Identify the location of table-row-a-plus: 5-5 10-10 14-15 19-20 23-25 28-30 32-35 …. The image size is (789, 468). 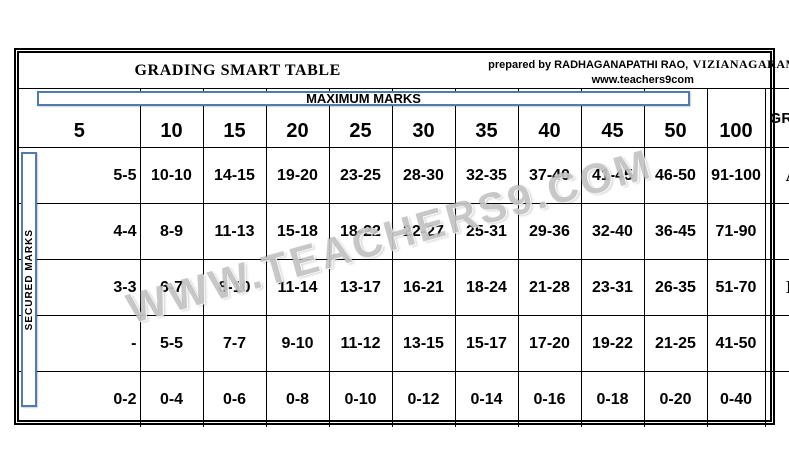
(404, 175).